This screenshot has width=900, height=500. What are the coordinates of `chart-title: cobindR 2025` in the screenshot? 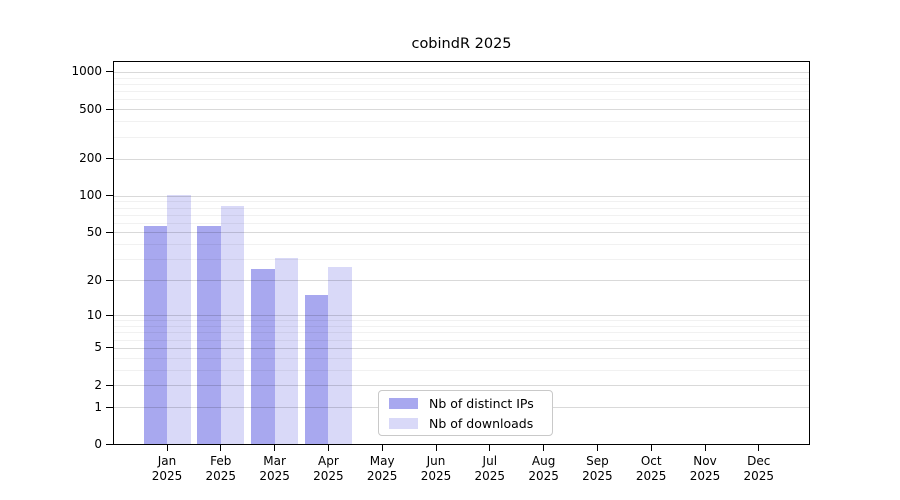 It's located at (461, 44).